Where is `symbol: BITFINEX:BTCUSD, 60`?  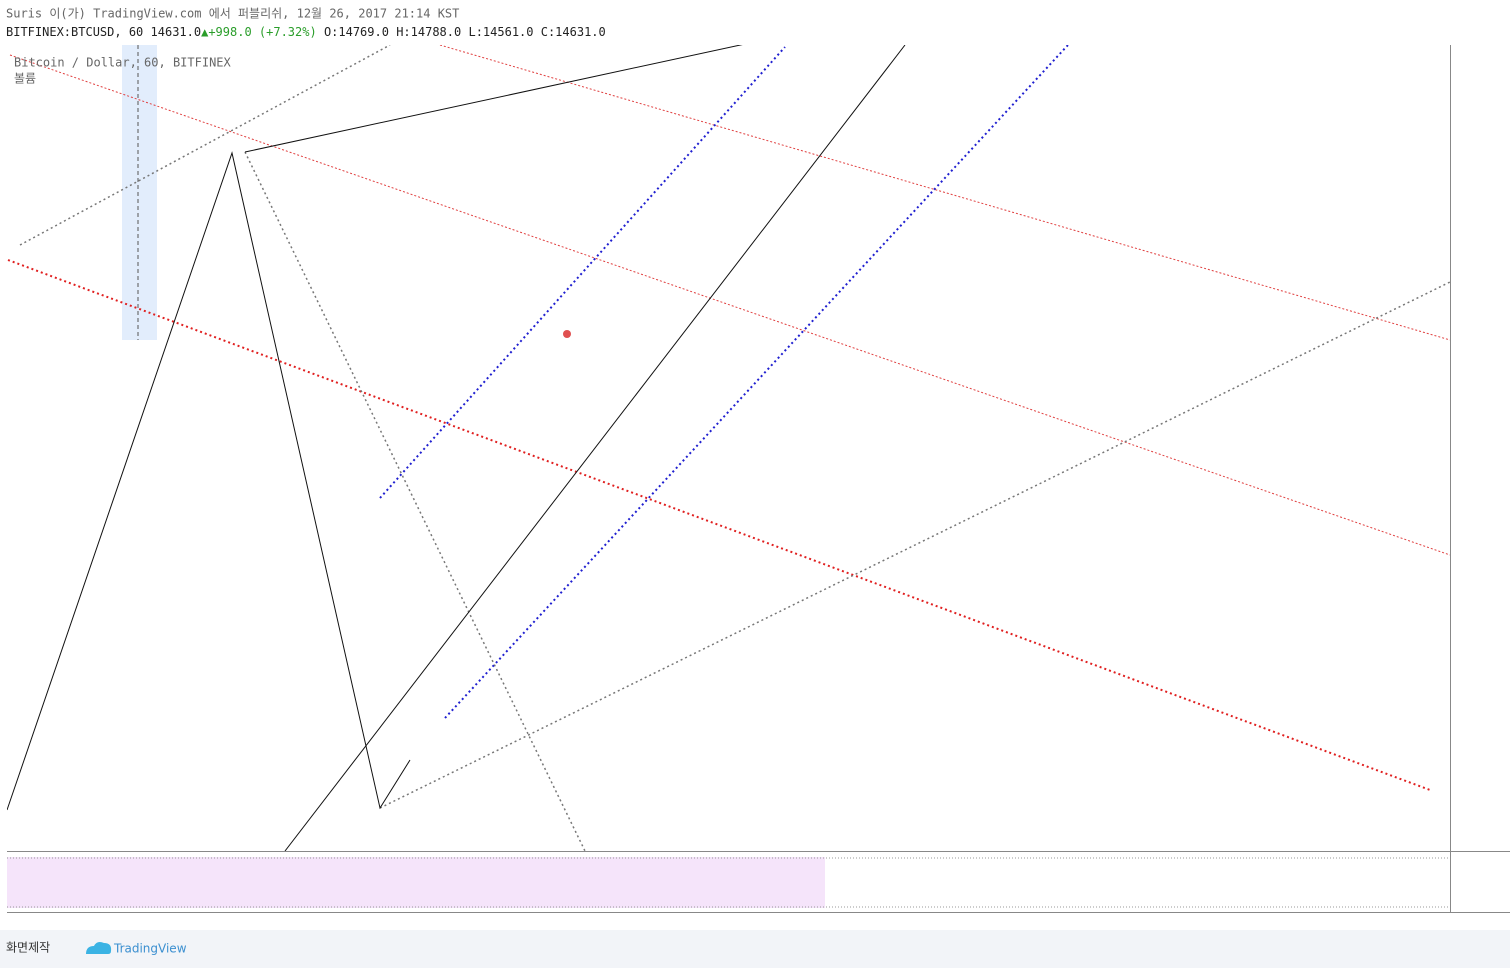 symbol: BITFINEX:BTCUSD, 60 is located at coordinates (74, 32).